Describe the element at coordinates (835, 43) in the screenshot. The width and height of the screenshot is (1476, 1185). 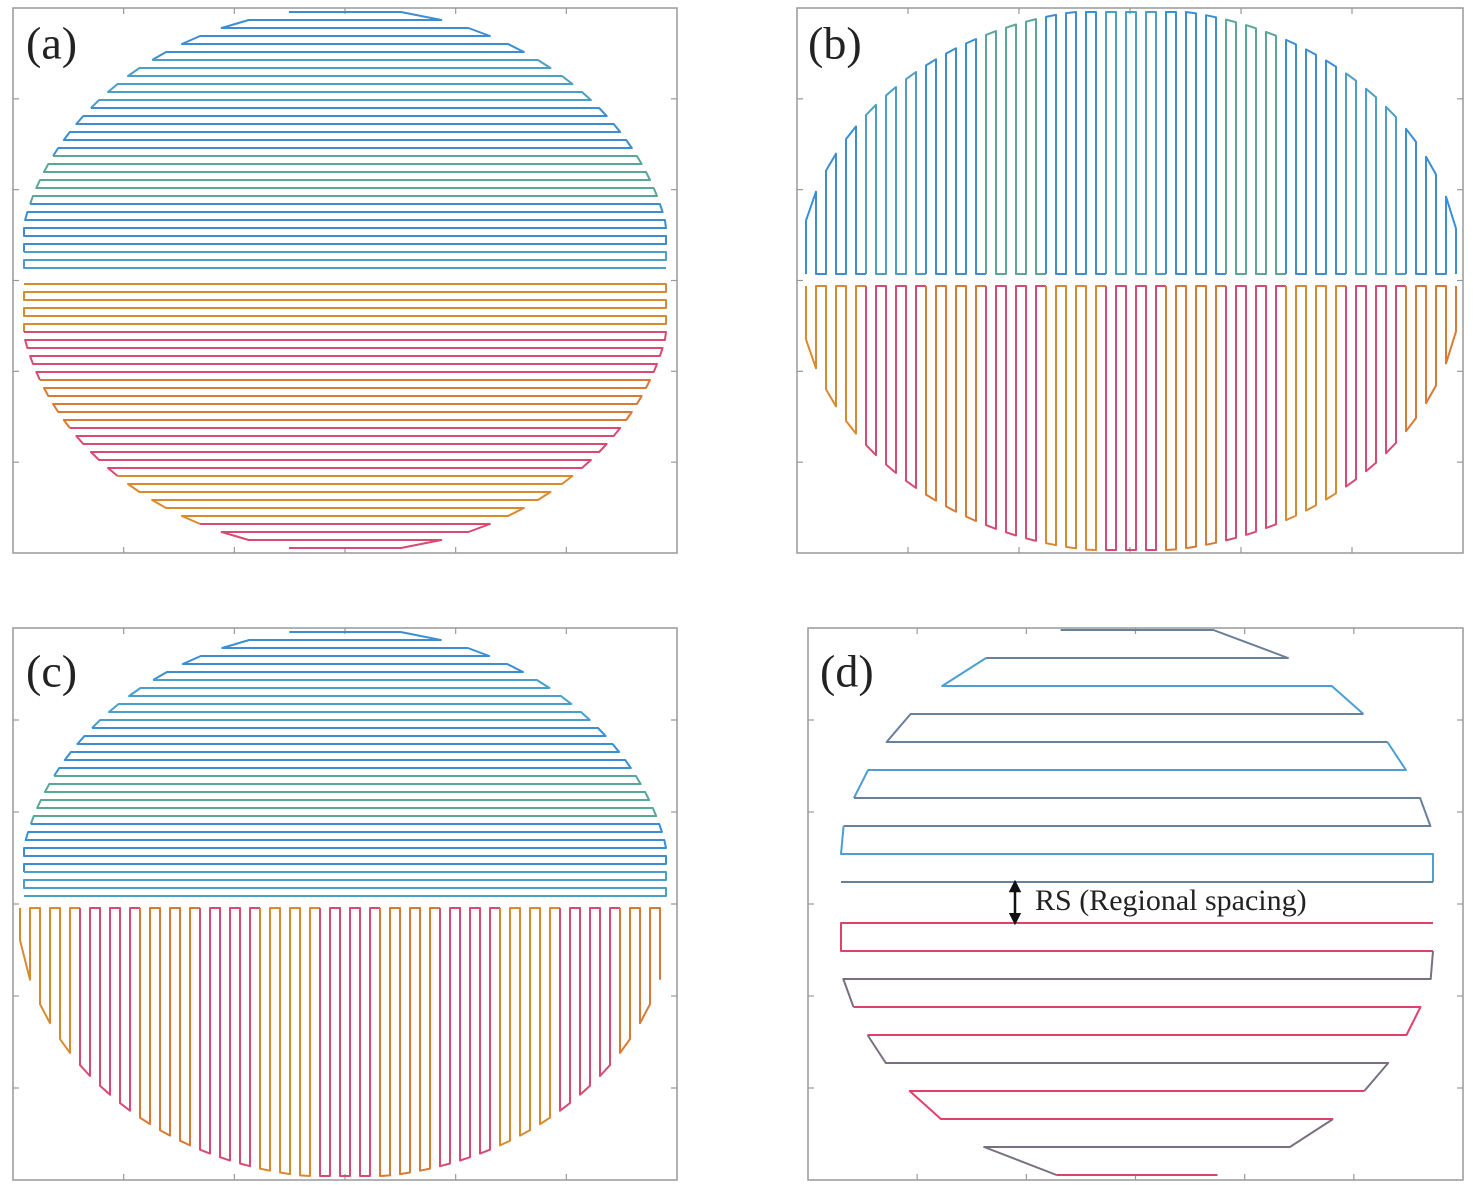
I see `panel-label: (b)` at that location.